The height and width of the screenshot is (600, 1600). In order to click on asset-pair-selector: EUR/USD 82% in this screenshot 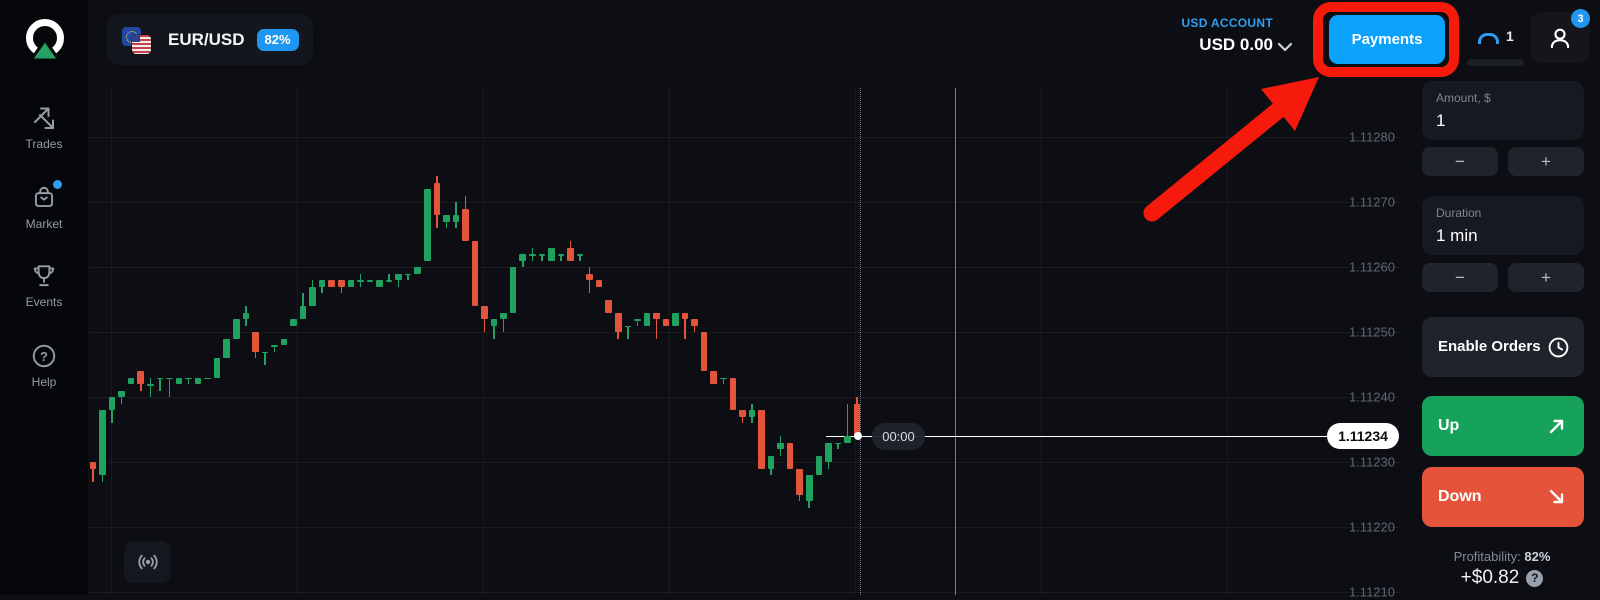, I will do `click(210, 39)`.